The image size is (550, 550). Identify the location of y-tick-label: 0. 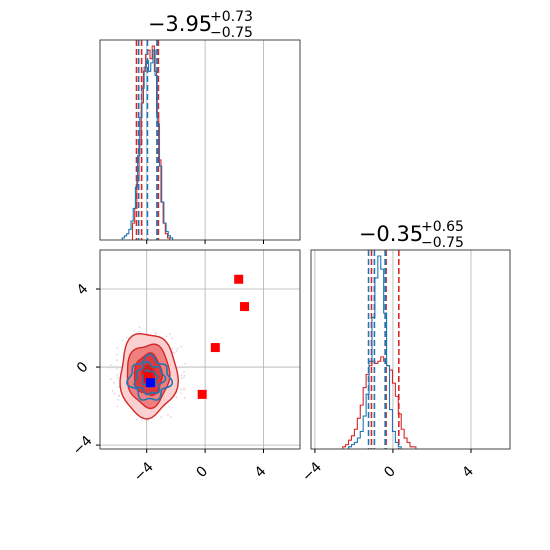
(83, 368).